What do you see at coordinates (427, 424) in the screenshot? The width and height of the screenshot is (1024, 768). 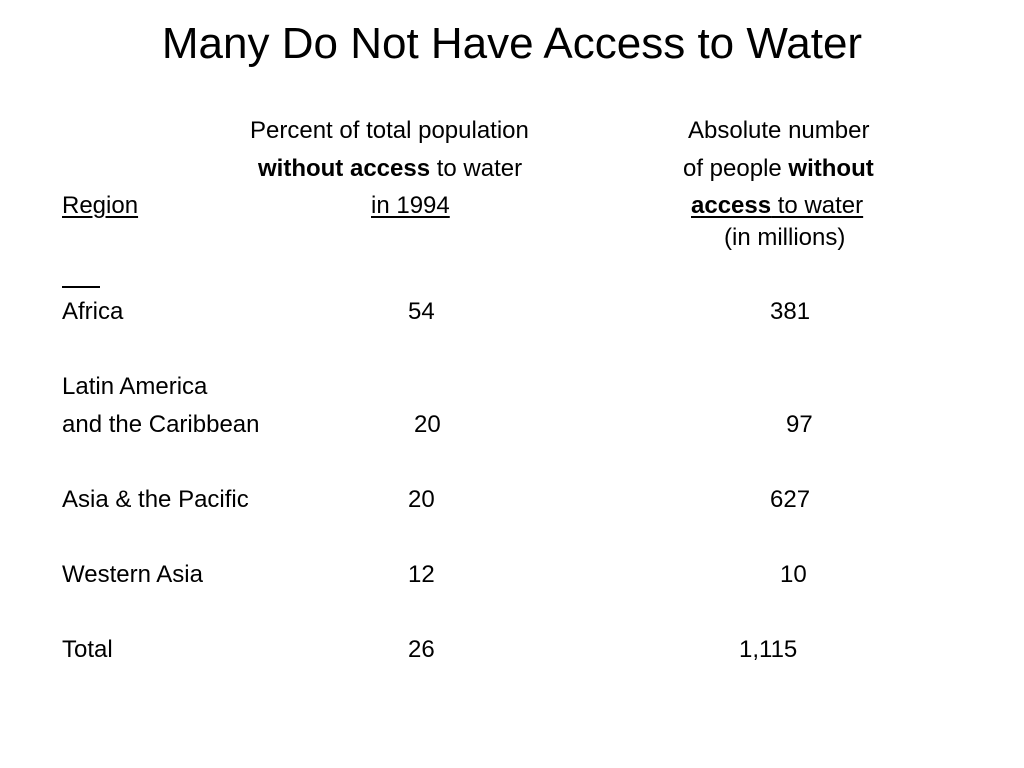 I see `row-percent-latin-america: 20` at bounding box center [427, 424].